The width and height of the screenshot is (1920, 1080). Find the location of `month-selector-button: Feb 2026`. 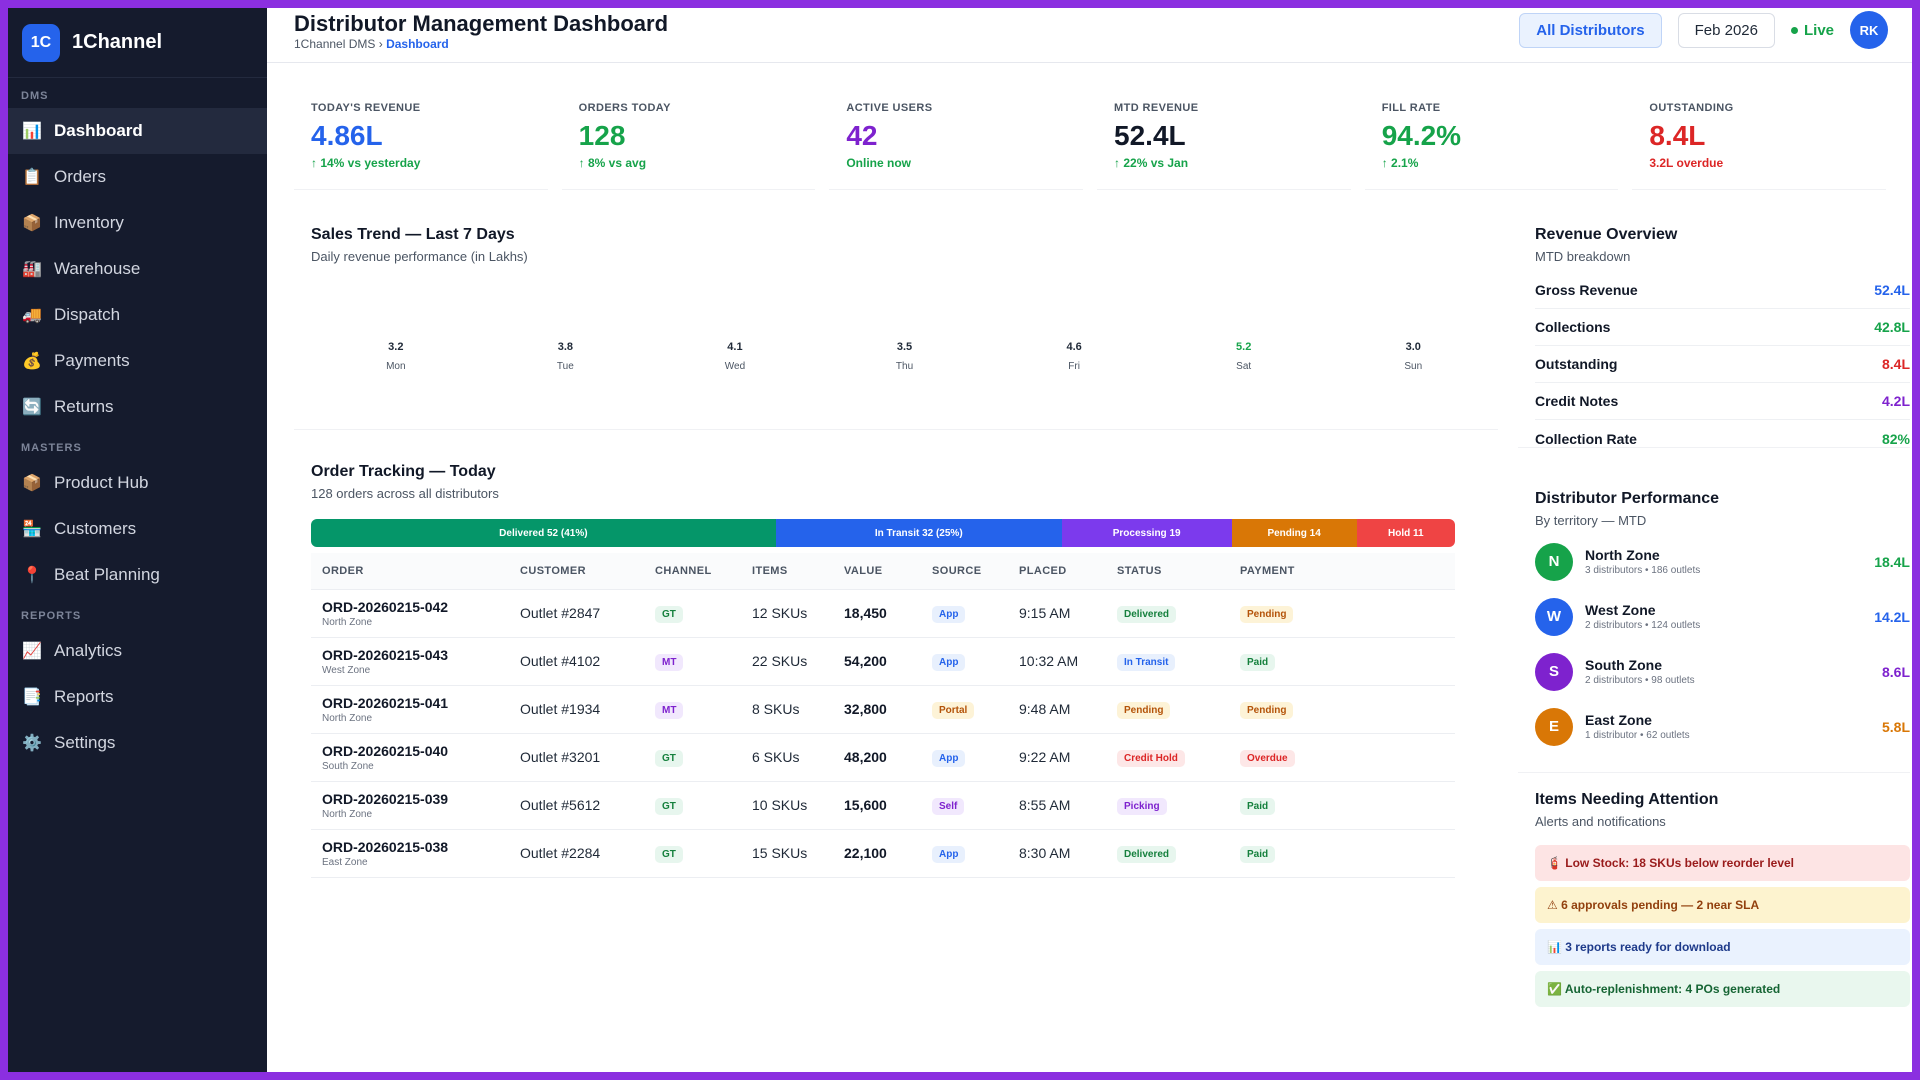

month-selector-button: Feb 2026 is located at coordinates (1726, 30).